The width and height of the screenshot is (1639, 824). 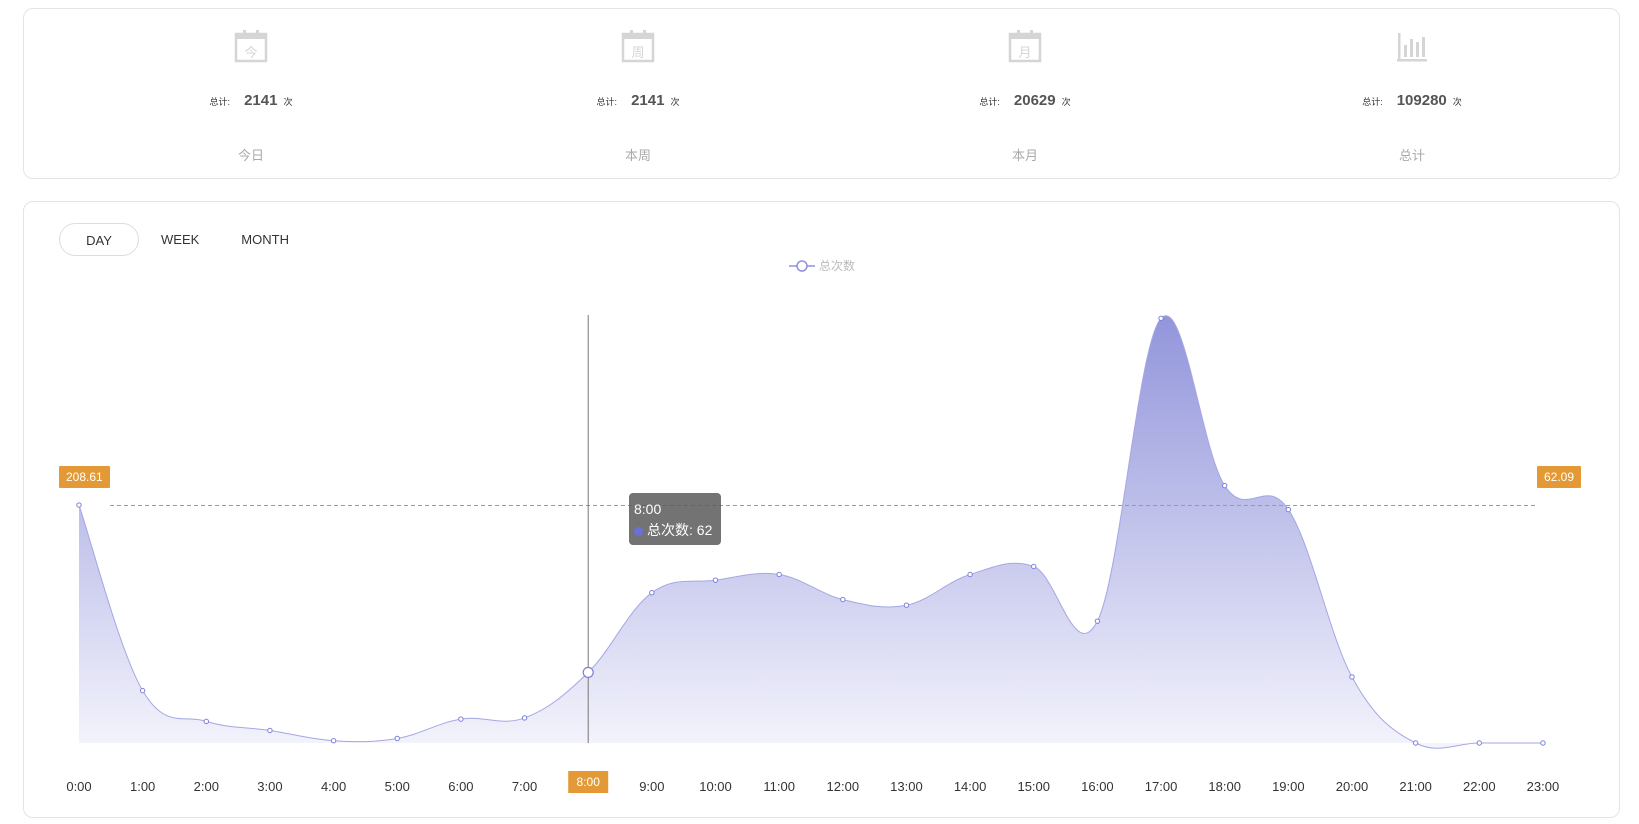 What do you see at coordinates (269, 786) in the screenshot?
I see `x-tick-label: 3:00` at bounding box center [269, 786].